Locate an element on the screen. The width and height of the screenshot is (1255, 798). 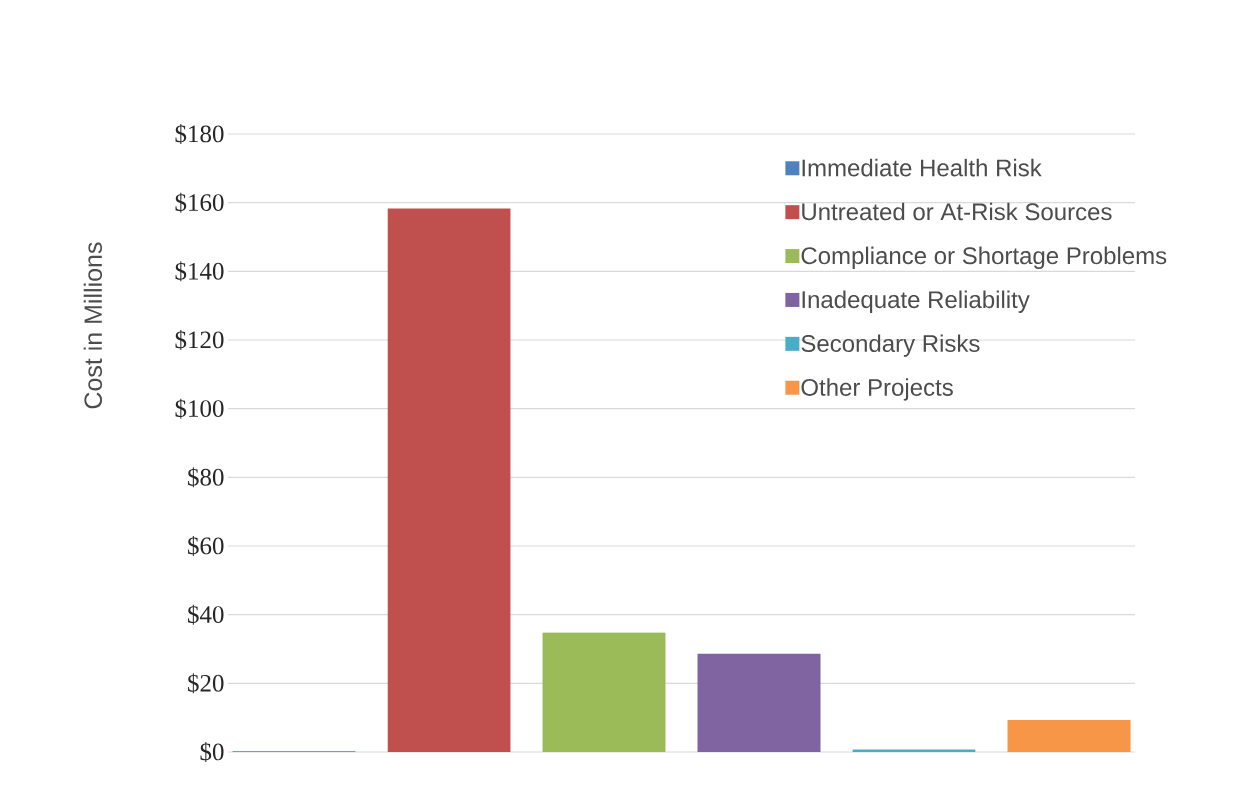
legend-label: Immediate Health Risk is located at coordinates (922, 167).